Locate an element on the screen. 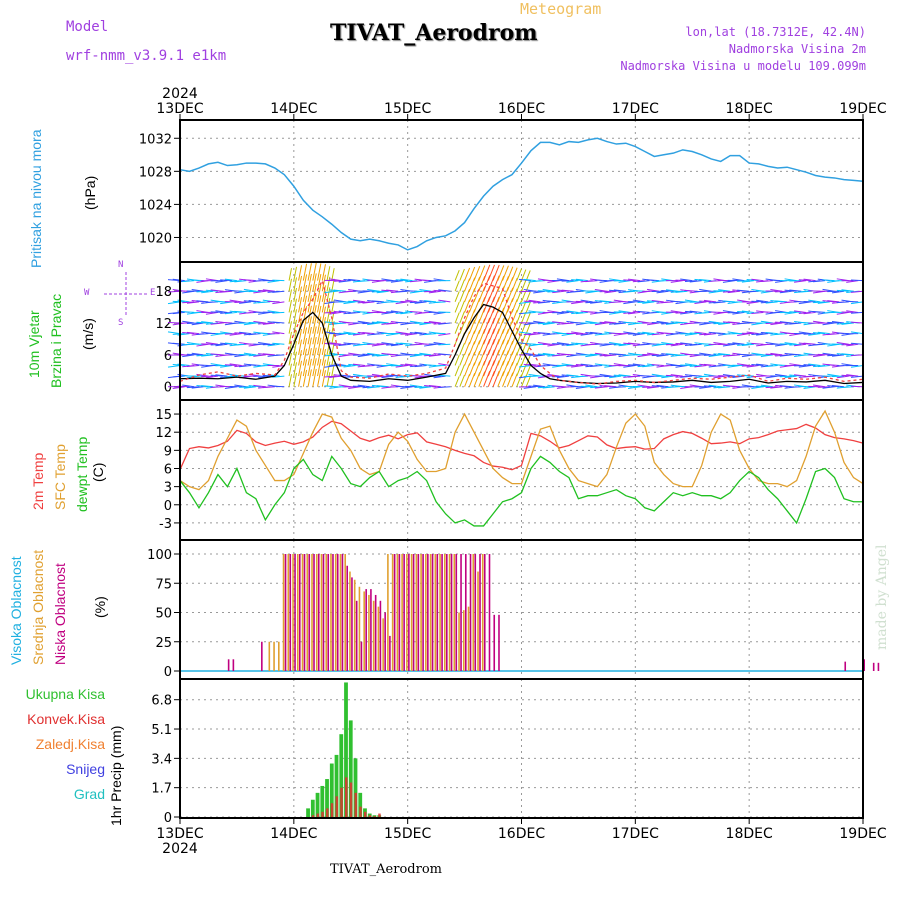 This screenshot has width=900, height=900. x-tick-label-bottom: 13DEC is located at coordinates (179, 834).